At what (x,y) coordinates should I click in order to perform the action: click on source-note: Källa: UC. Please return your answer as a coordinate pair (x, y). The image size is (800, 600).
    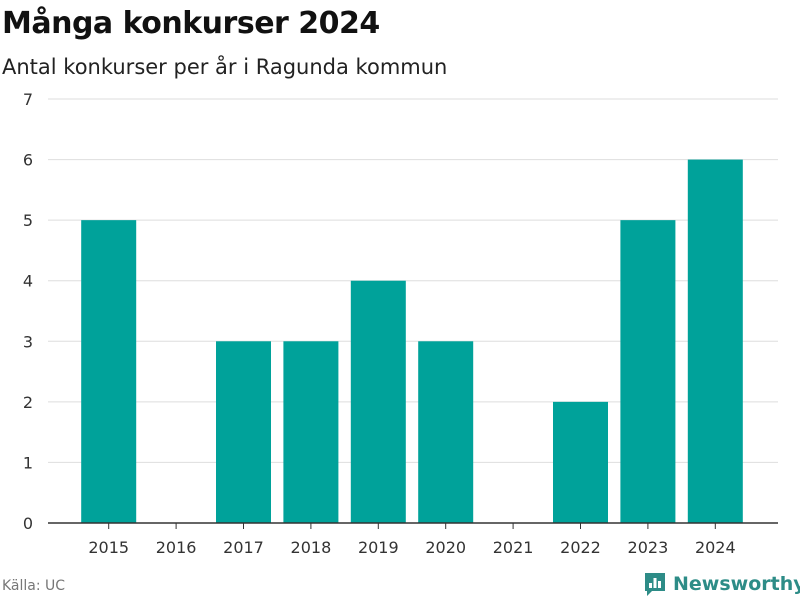
    Looking at the image, I should click on (34, 586).